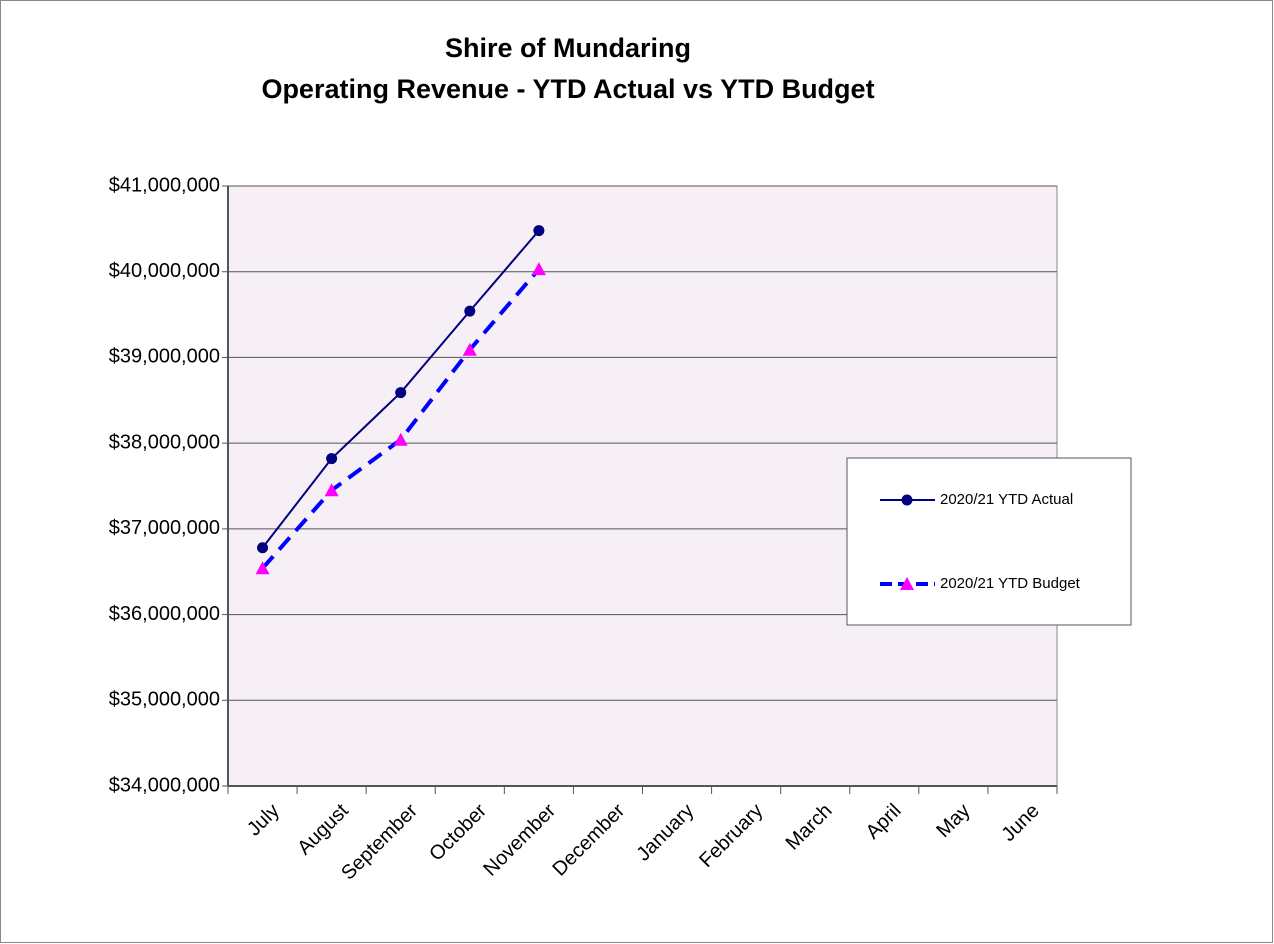 The image size is (1274, 944). What do you see at coordinates (568, 48) in the screenshot?
I see `chart-title: Shire of Mundaring` at bounding box center [568, 48].